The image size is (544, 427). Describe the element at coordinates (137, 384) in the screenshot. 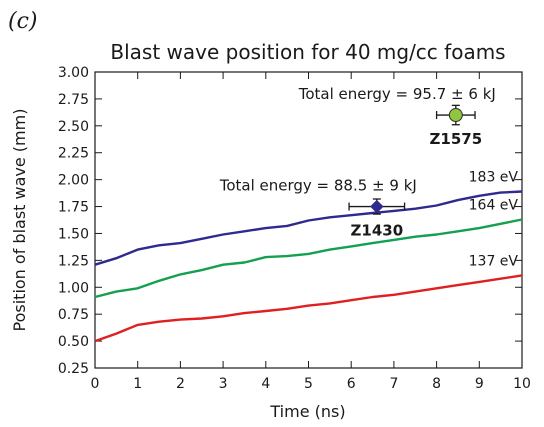

I see `x-tick-label: 1` at that location.